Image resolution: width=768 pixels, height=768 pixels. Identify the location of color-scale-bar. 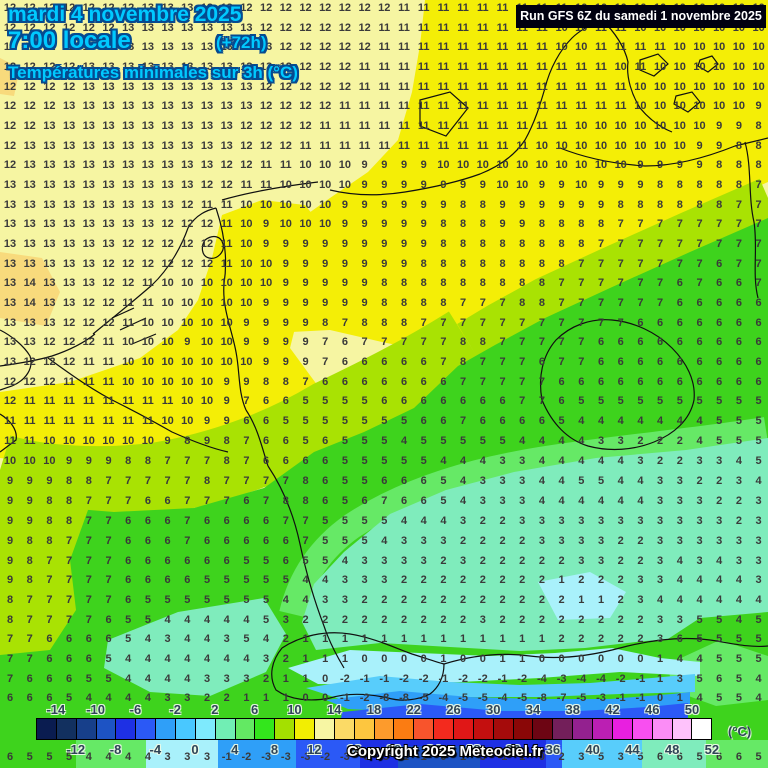
(374, 729).